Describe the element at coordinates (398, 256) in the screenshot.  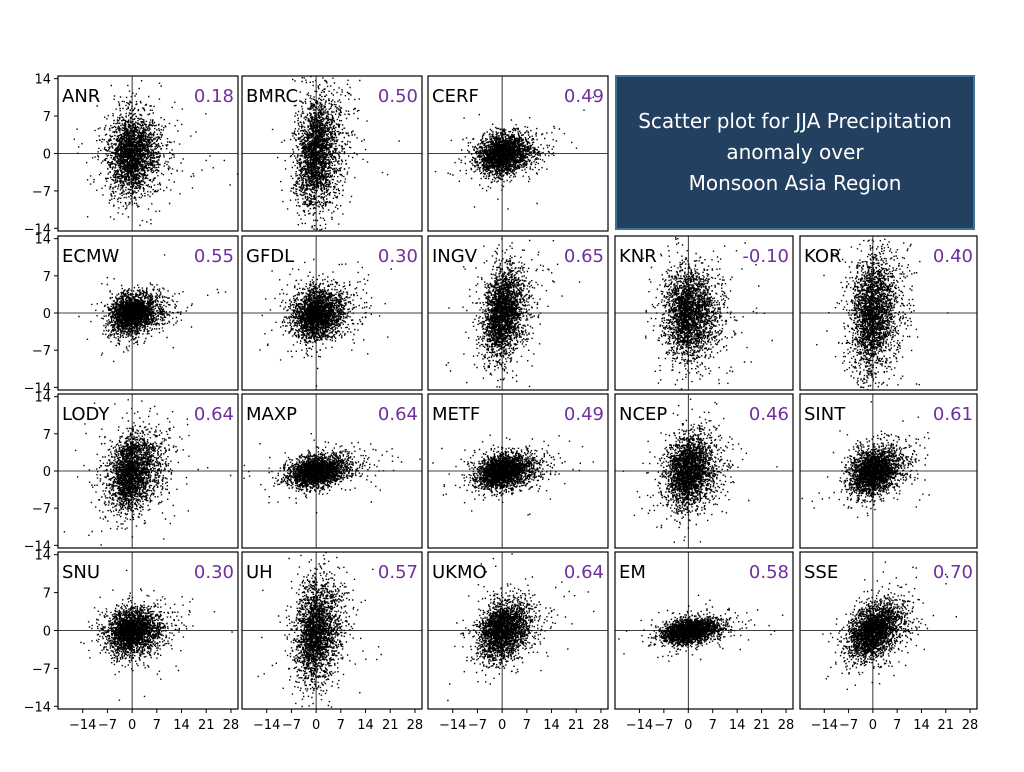
I see `panel-correlation-value: 0.30` at that location.